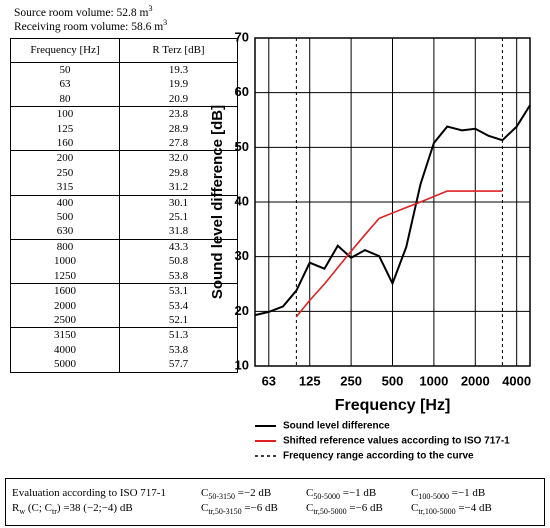 Image resolution: width=550 pixels, height=528 pixels. Describe the element at coordinates (437, 512) in the screenshot. I see `script-part: tr,100-5000` at that location.